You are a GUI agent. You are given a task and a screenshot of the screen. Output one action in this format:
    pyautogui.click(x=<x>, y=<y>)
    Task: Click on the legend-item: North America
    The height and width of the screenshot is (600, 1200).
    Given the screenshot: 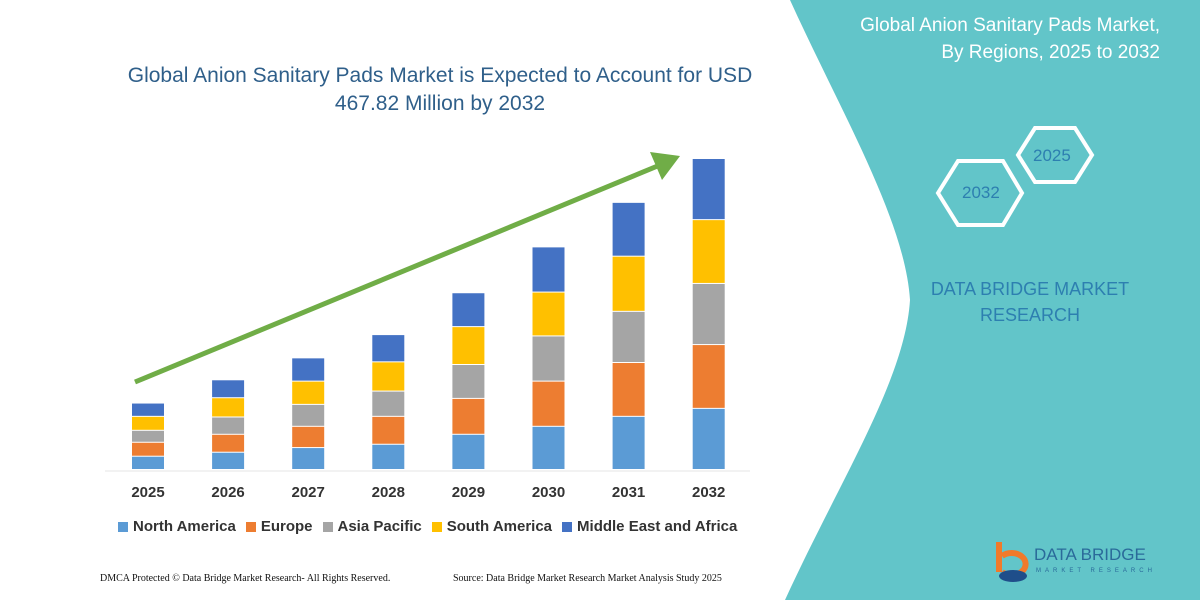 What is the action you would take?
    pyautogui.click(x=177, y=526)
    